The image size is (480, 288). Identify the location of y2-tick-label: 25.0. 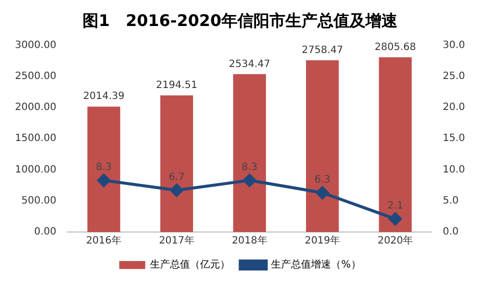
(453, 76).